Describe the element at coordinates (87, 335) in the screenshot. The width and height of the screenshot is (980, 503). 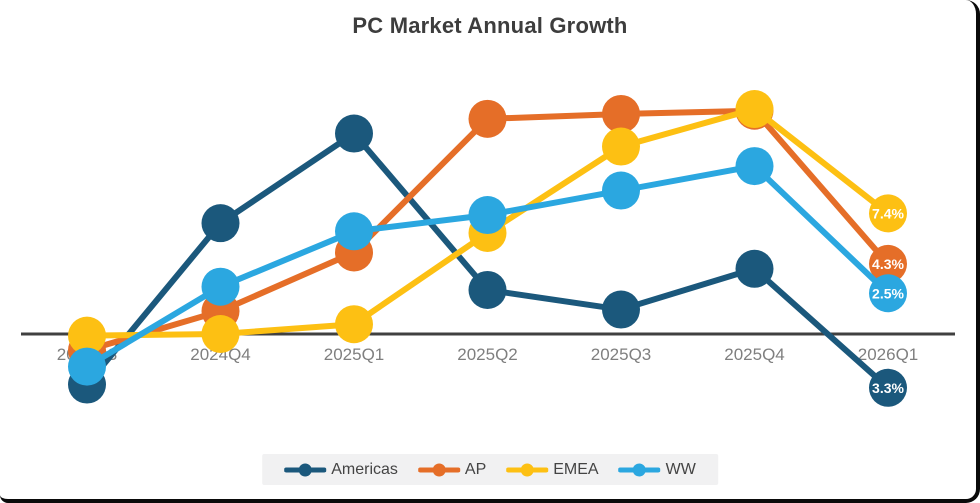
I see `marker-EMEA-2024Q3` at that location.